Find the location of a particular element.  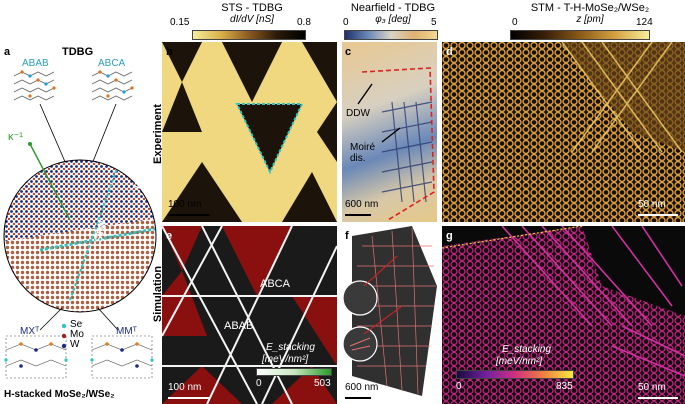

panel-f-scale: 600 nm is located at coordinates (362, 387).